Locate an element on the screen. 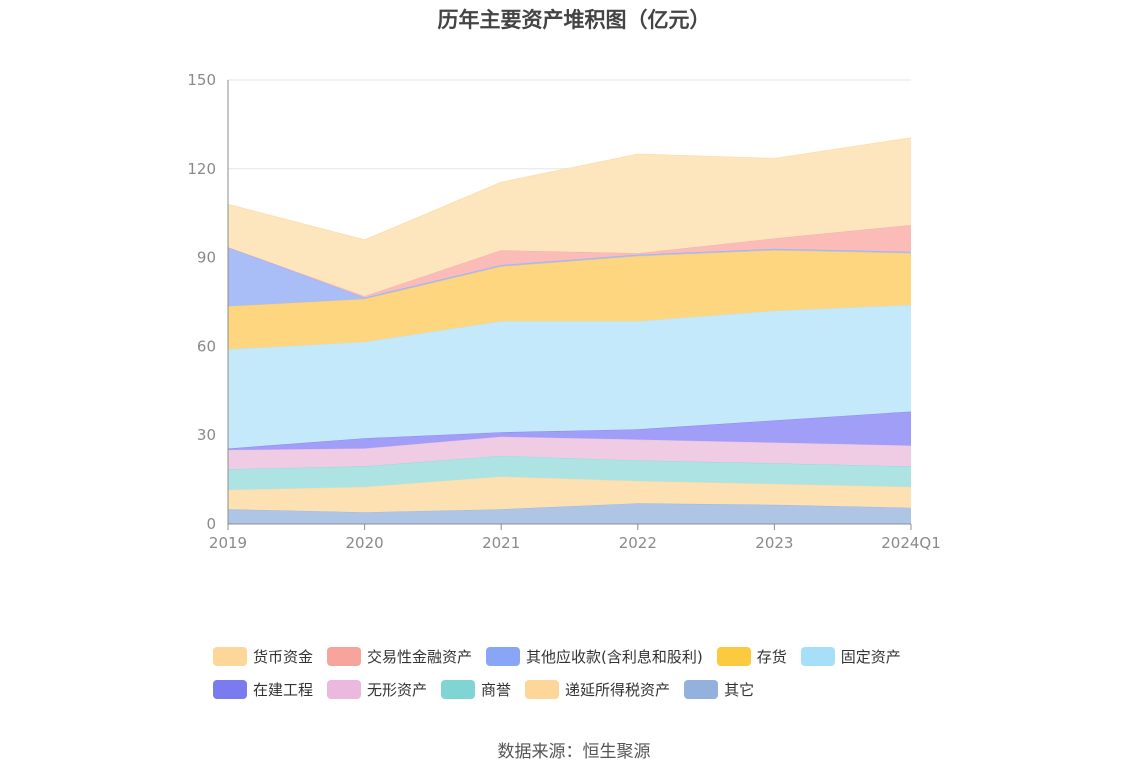 The height and width of the screenshot is (776, 1148). area-其他应收款(含利息和股利) is located at coordinates (569, 277).